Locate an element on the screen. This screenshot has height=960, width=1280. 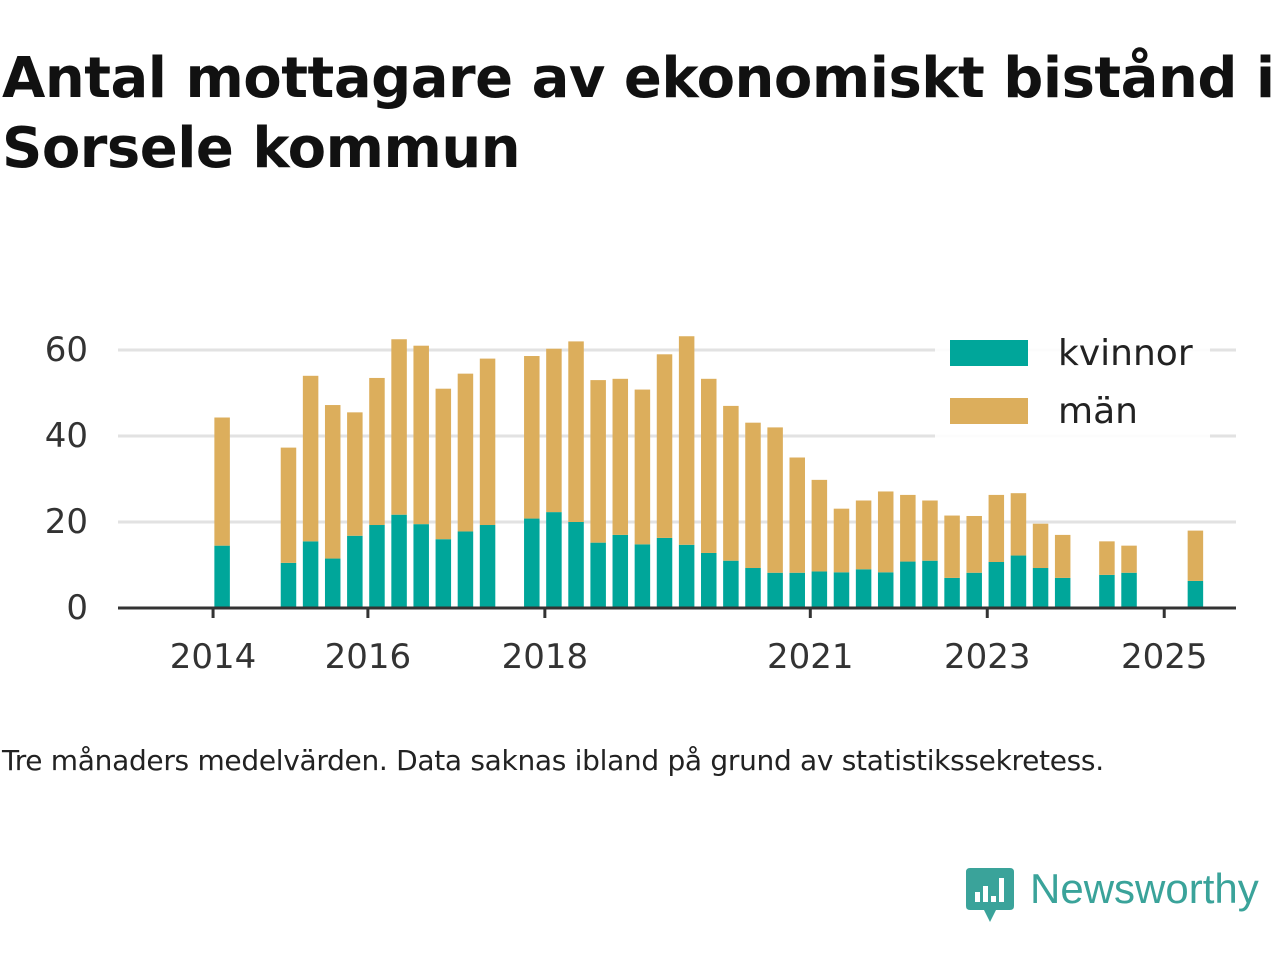
brand-name: Newsworthy is located at coordinates (1144, 888).